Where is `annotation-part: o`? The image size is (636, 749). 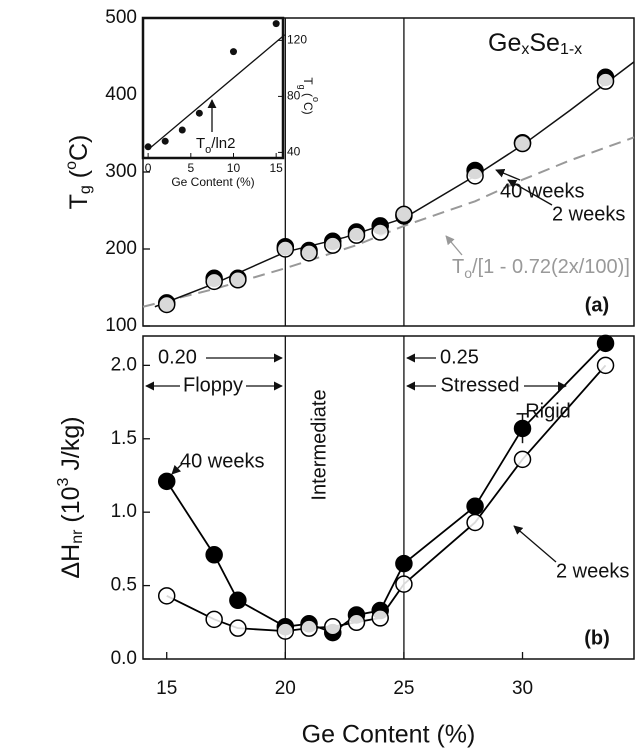 annotation-part: o is located at coordinates (208, 150).